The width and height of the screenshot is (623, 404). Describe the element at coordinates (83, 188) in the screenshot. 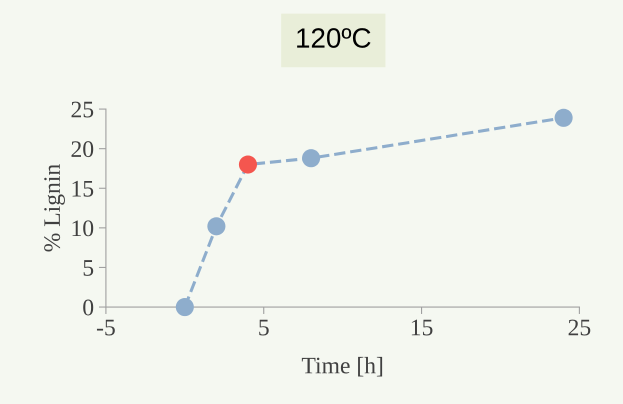

I see `y-tick-label: 15` at that location.